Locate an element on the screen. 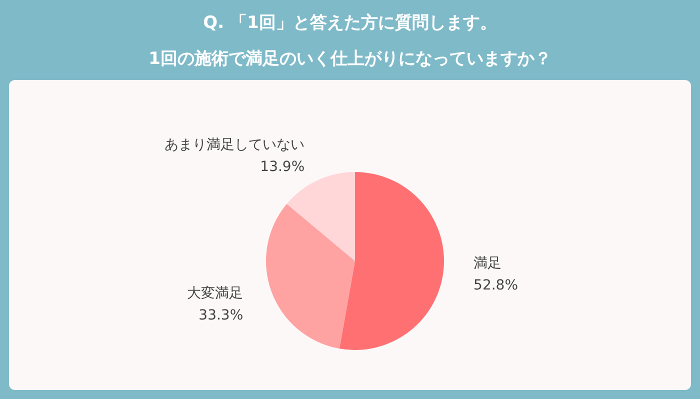  data-label: 52.8% is located at coordinates (496, 285).